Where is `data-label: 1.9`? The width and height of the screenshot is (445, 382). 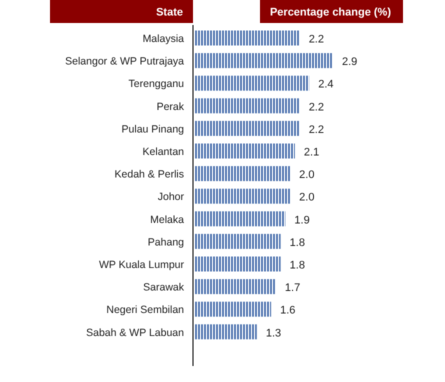
data-label: 1.9 is located at coordinates (302, 220).